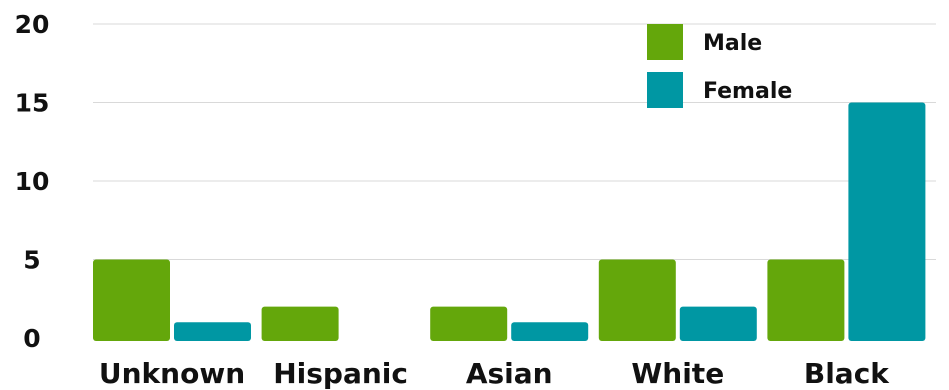  What do you see at coordinates (747, 91) in the screenshot?
I see `legend-label-female: Female` at bounding box center [747, 91].